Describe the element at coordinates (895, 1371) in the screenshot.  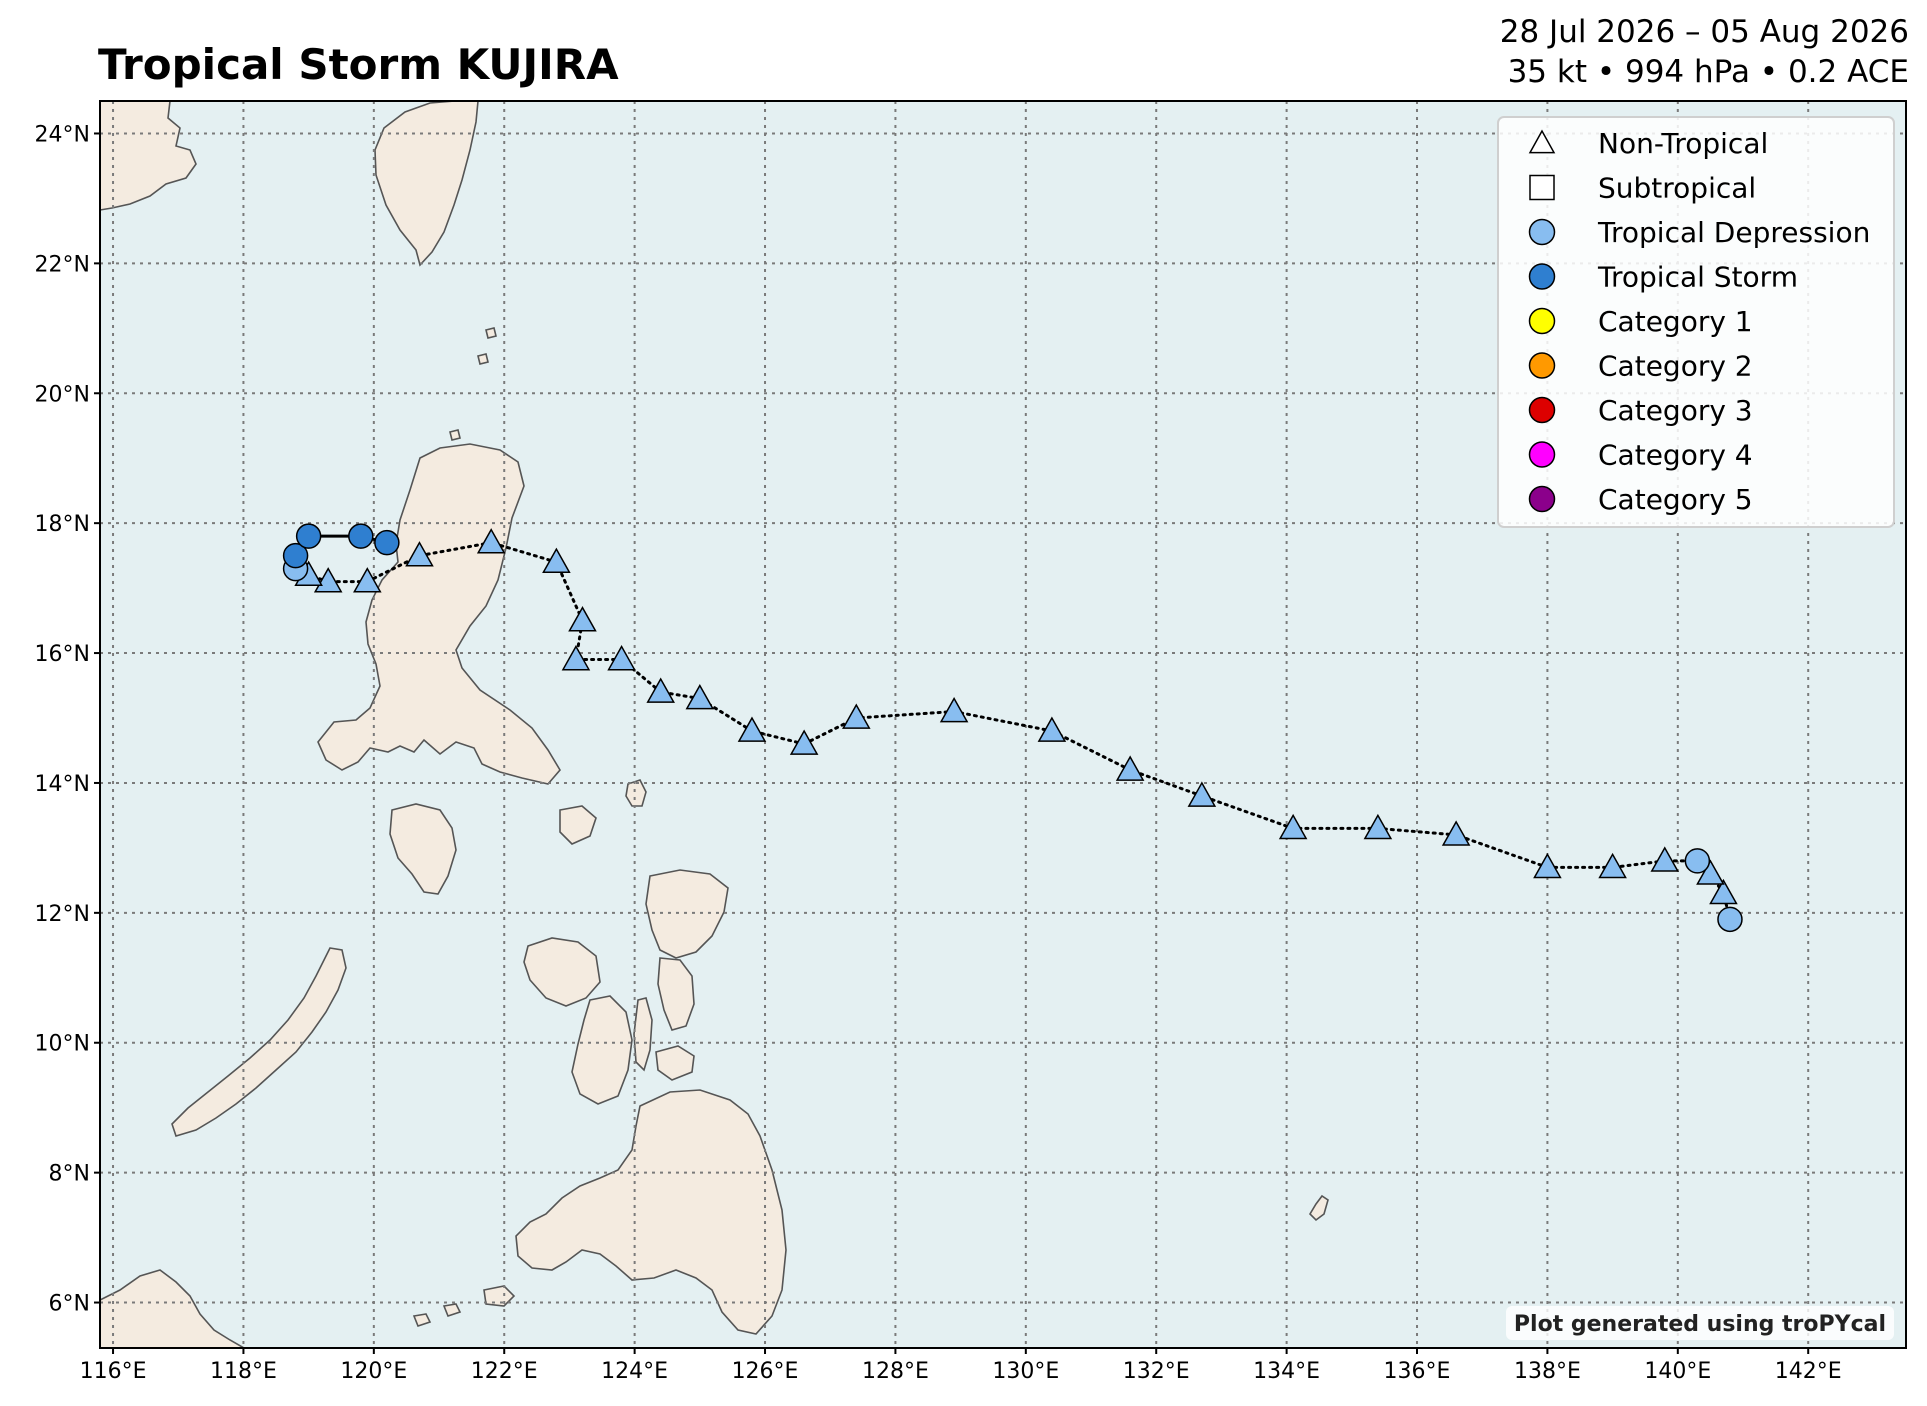
I see `x-tick-label: 128°E` at that location.